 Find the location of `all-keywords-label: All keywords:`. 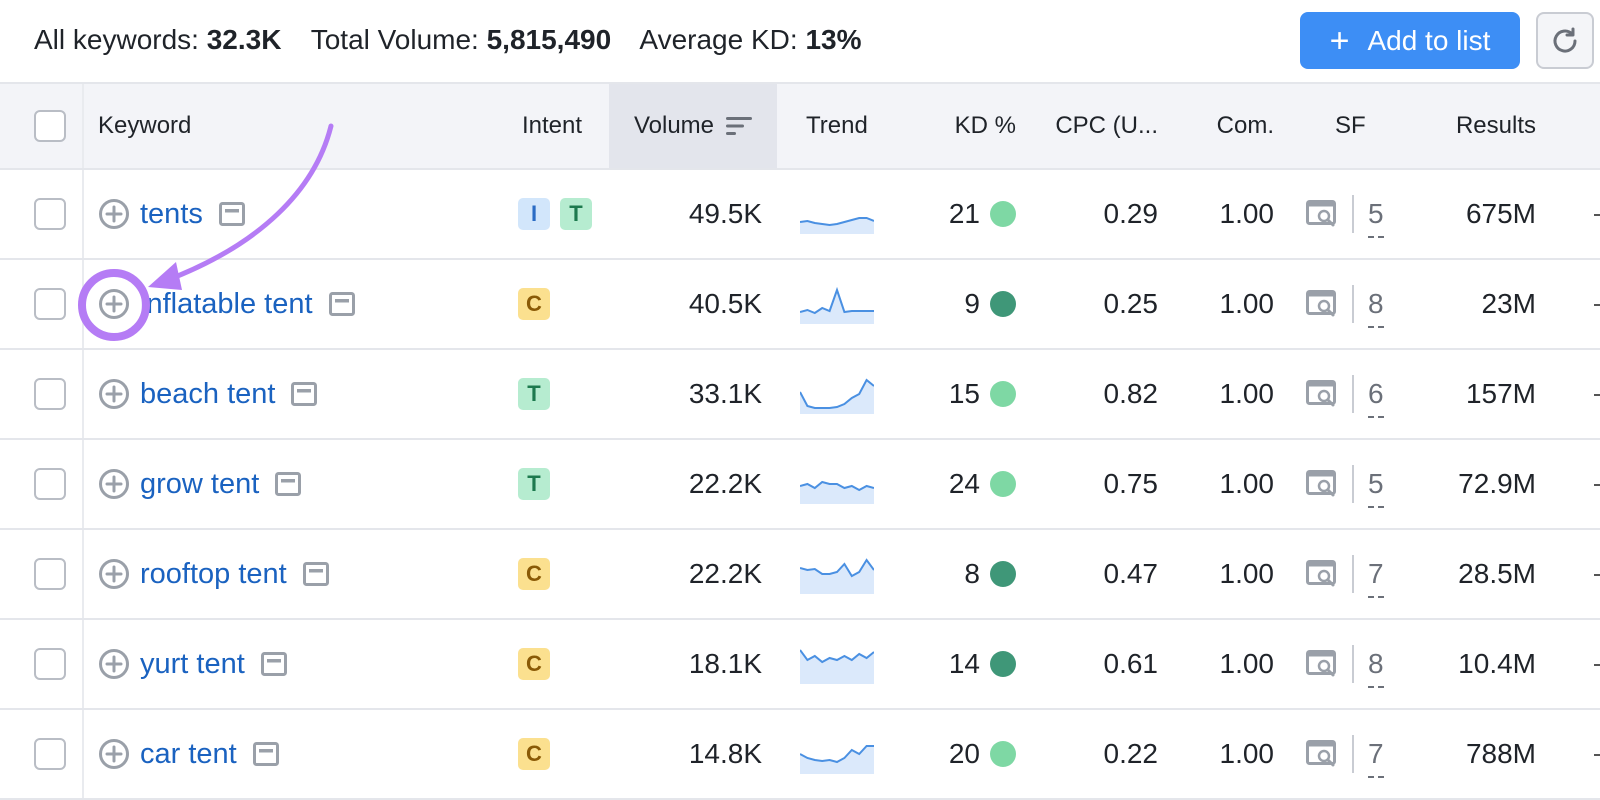

all-keywords-label: All keywords: is located at coordinates (116, 39).